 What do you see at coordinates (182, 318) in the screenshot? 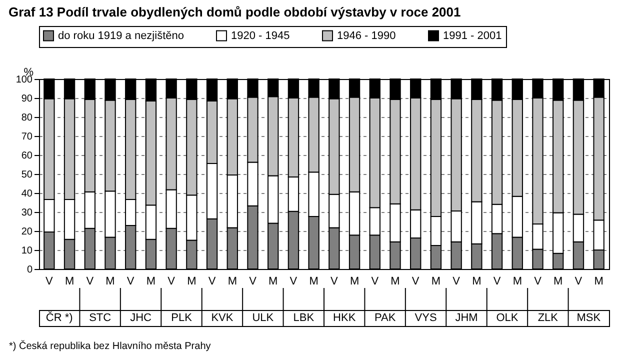
I see `text: PLK` at bounding box center [182, 318].